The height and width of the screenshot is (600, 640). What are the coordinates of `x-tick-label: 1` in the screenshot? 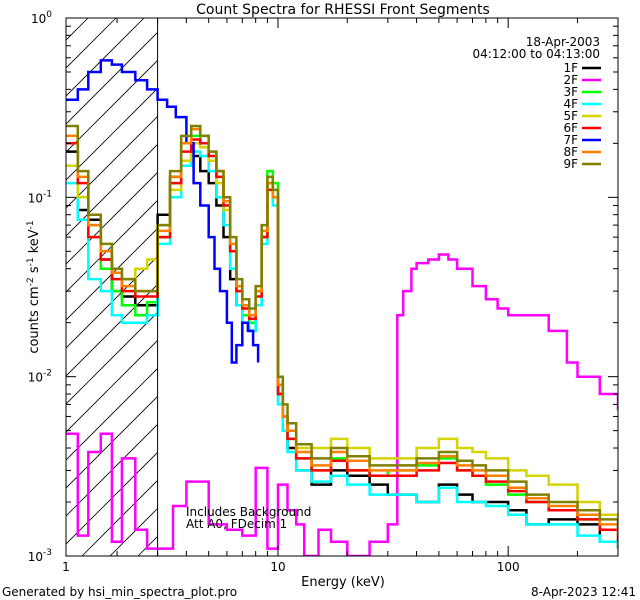 It's located at (66, 567).